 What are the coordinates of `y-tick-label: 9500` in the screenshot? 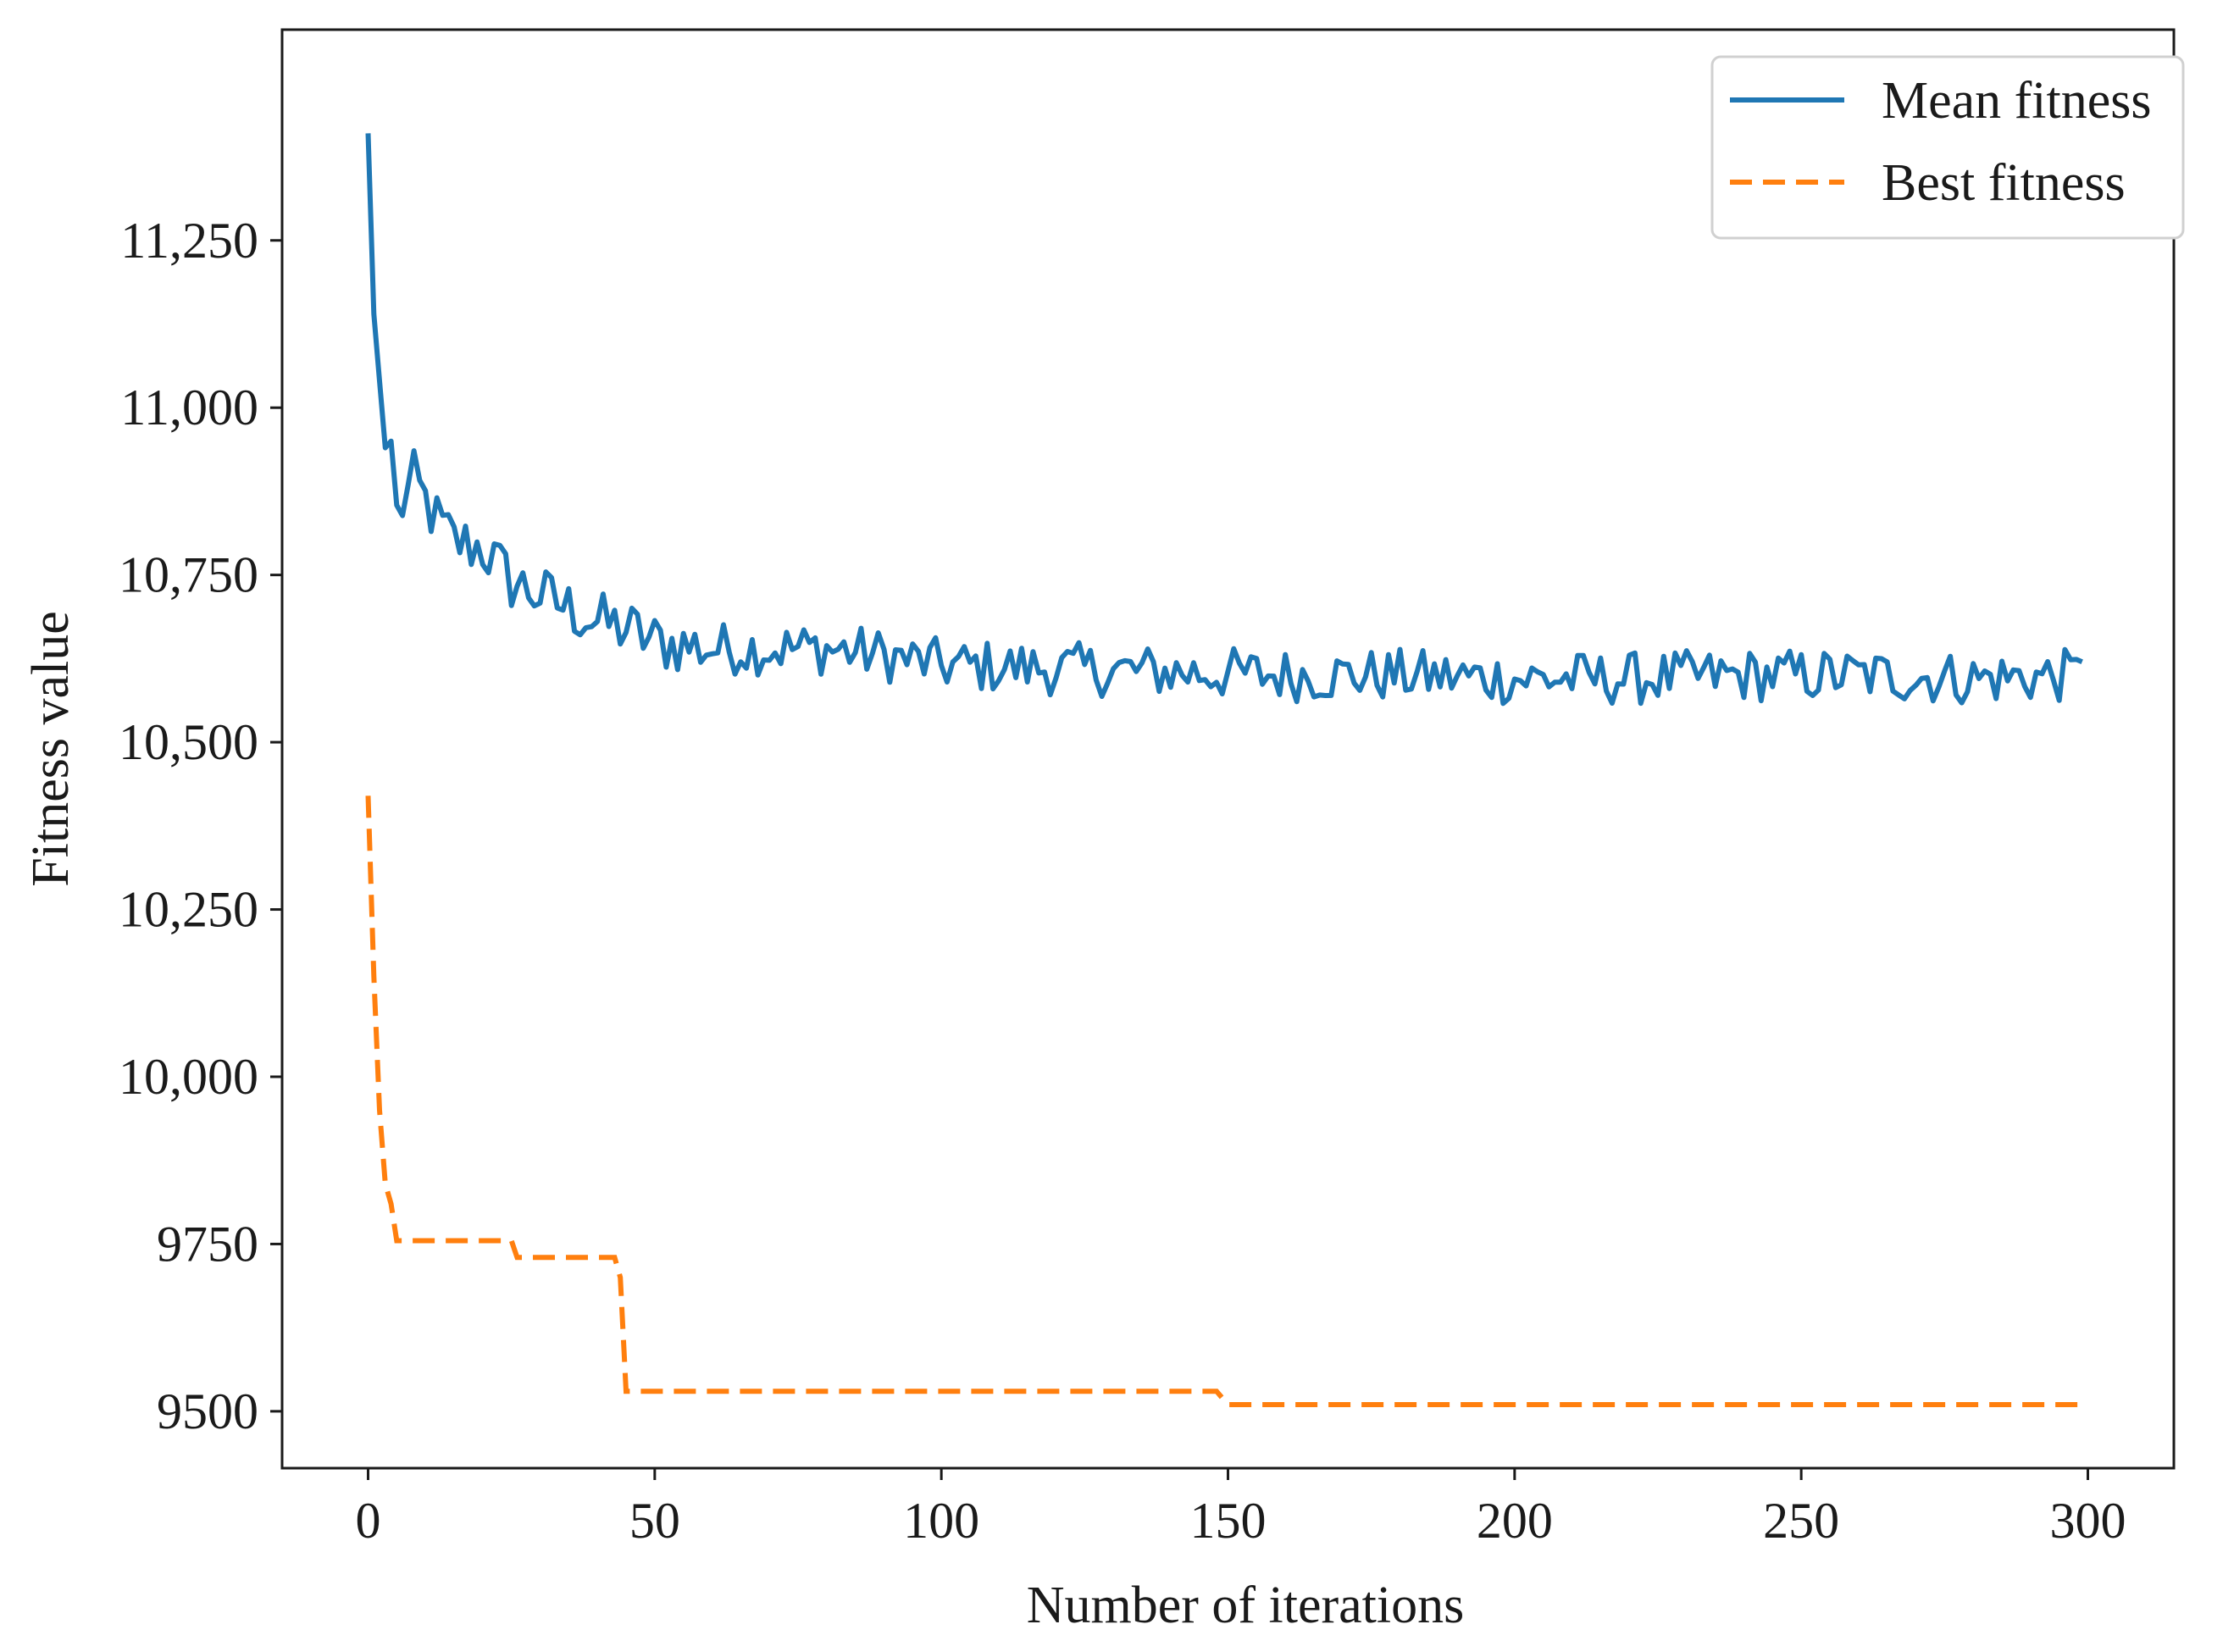 It's located at (207, 1411).